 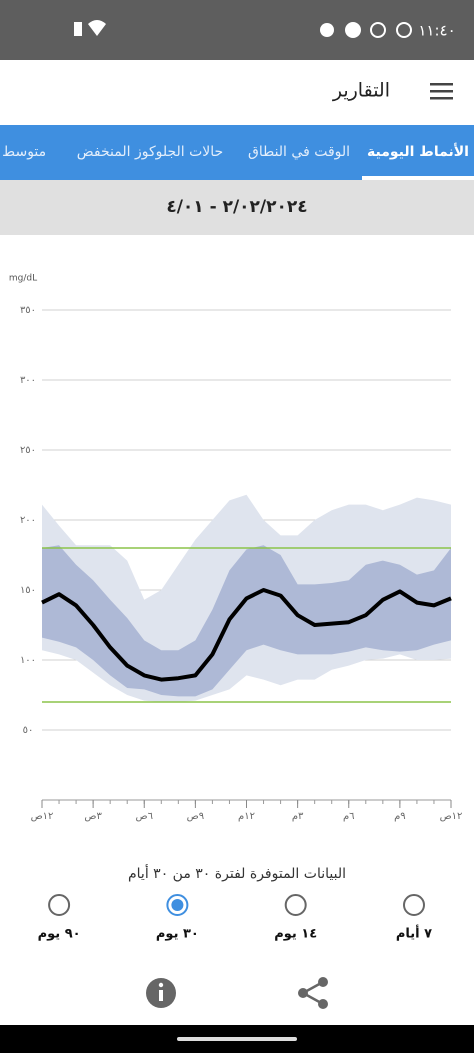 What do you see at coordinates (150, 152) in the screenshot?
I see `tab: حالات الجلوكوز المنخفض` at bounding box center [150, 152].